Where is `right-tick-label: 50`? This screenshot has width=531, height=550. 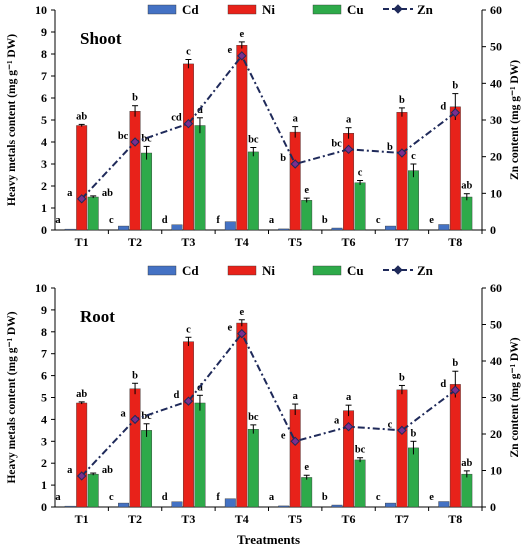
right-tick-label: 50 is located at coordinates (496, 47).